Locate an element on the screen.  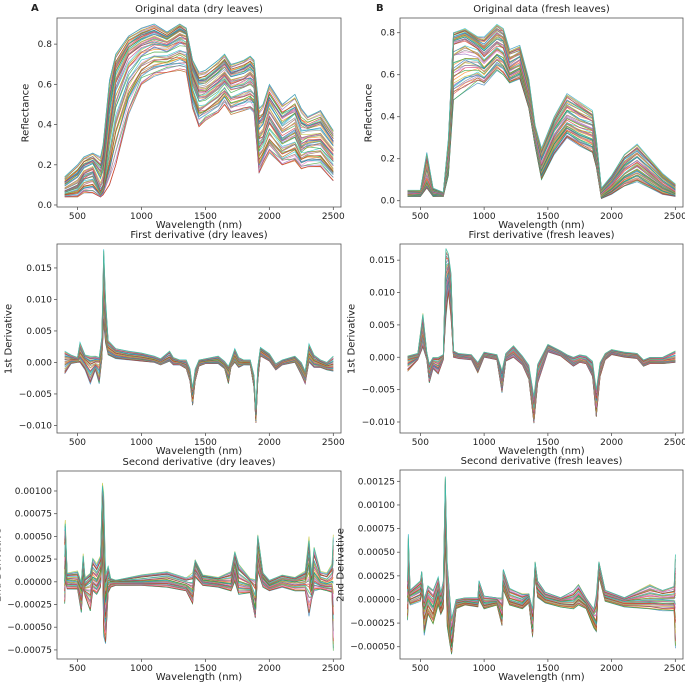
chart-title: First derivative (fresh leaves) is located at coordinates (541, 235).